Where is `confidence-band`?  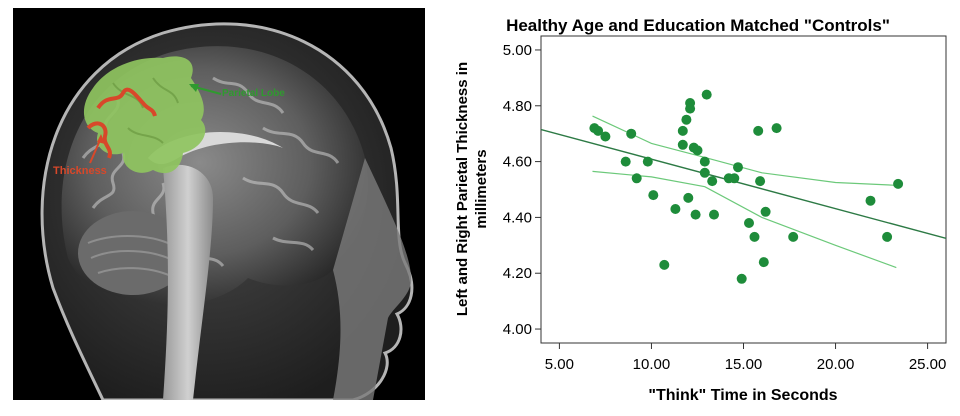
confidence-band is located at coordinates (744, 192).